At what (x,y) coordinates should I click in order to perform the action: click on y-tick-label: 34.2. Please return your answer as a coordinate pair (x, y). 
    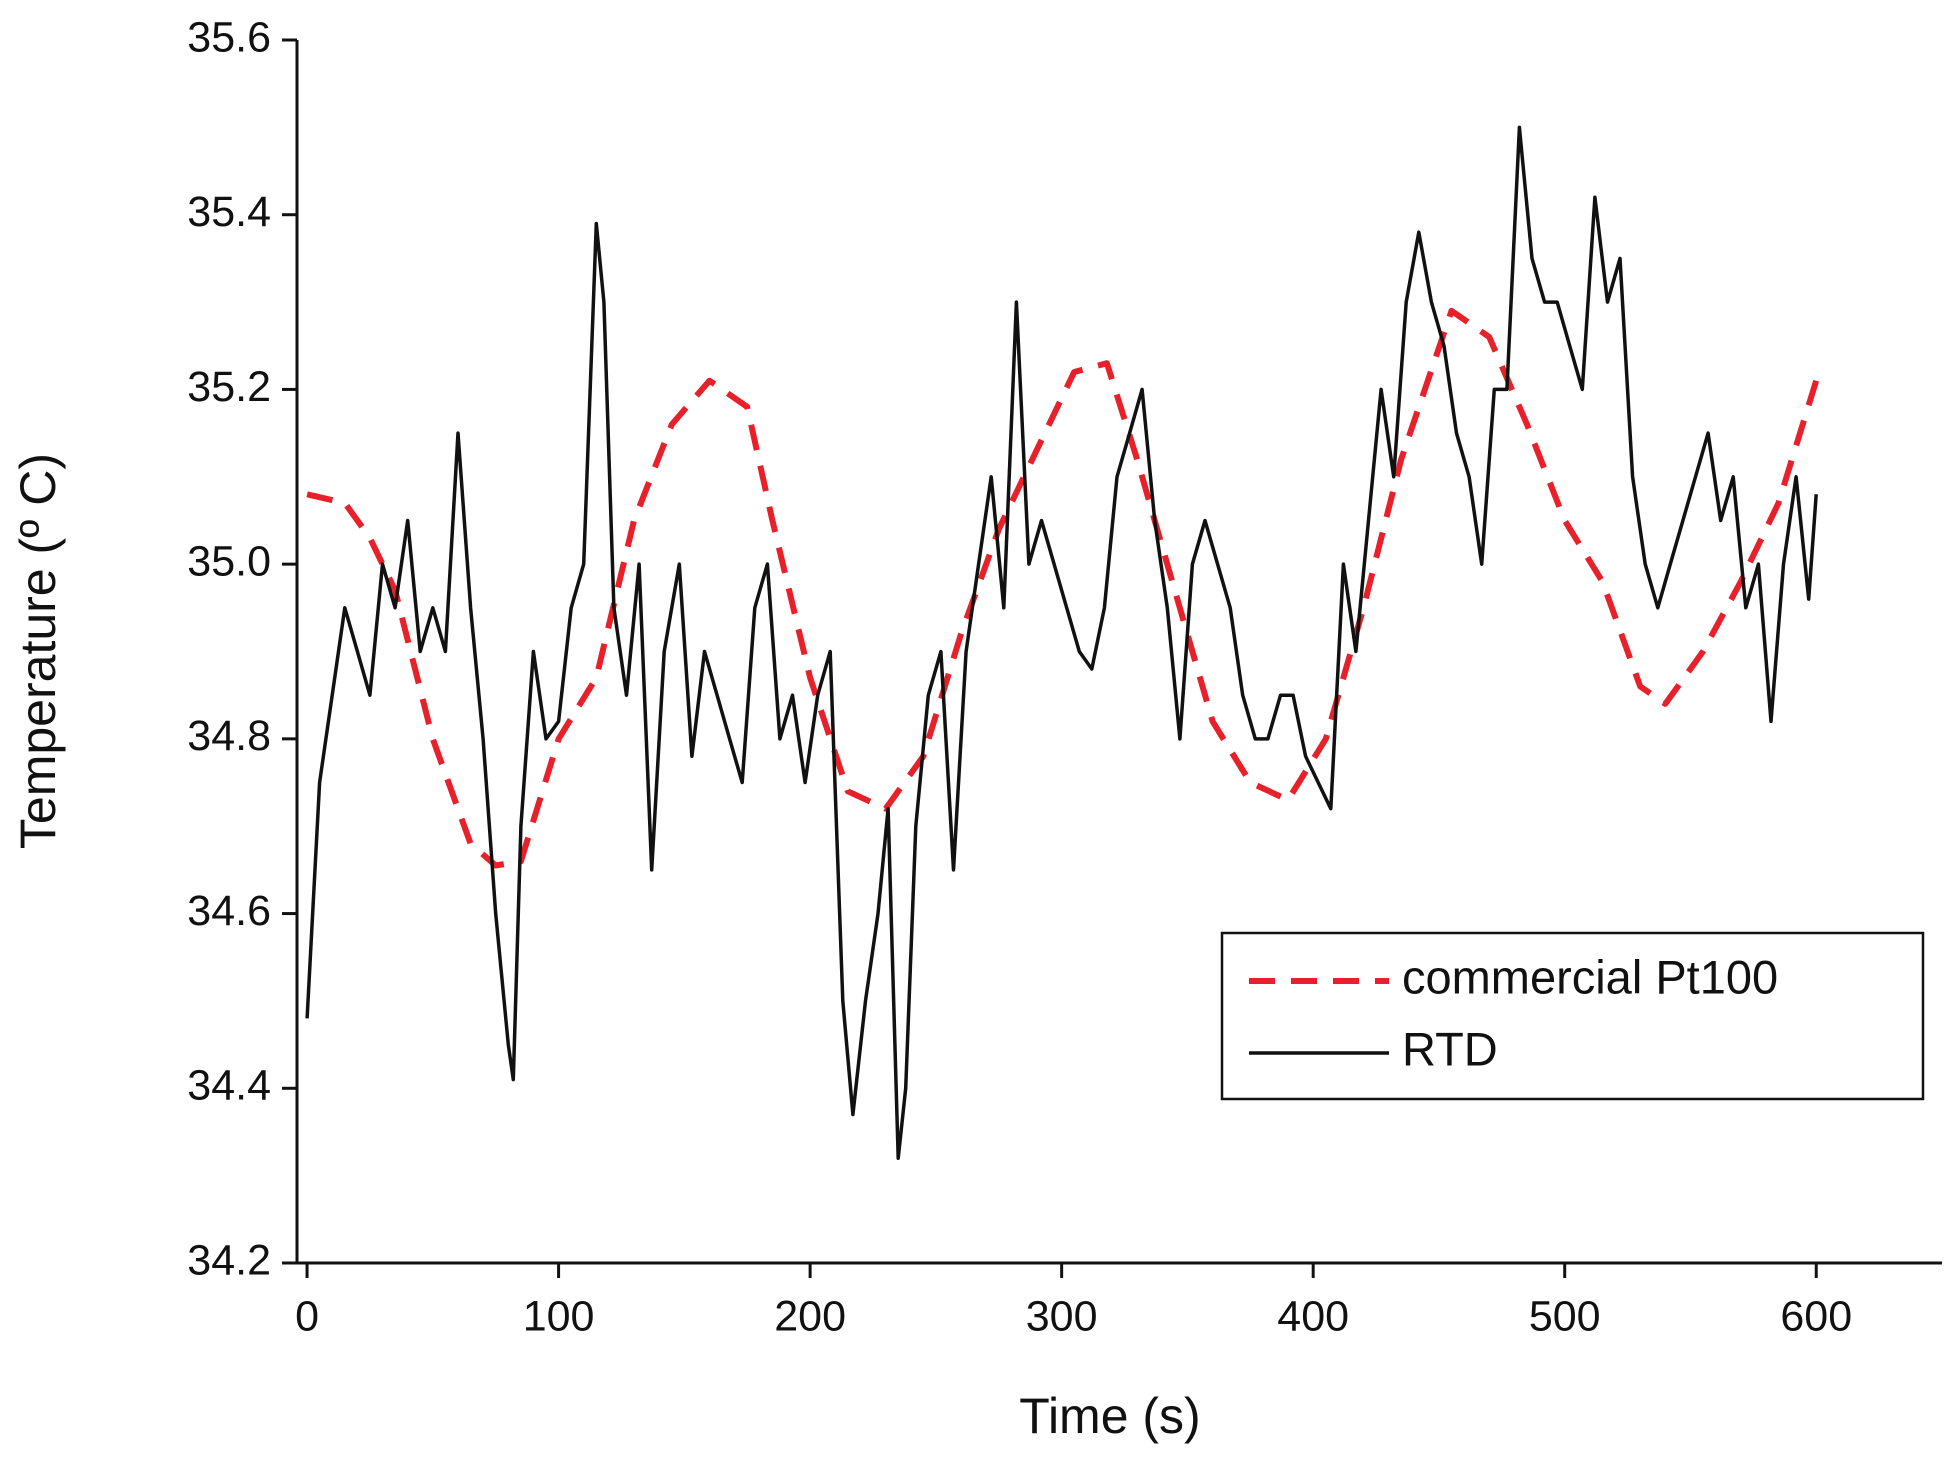
    Looking at the image, I should click on (229, 1260).